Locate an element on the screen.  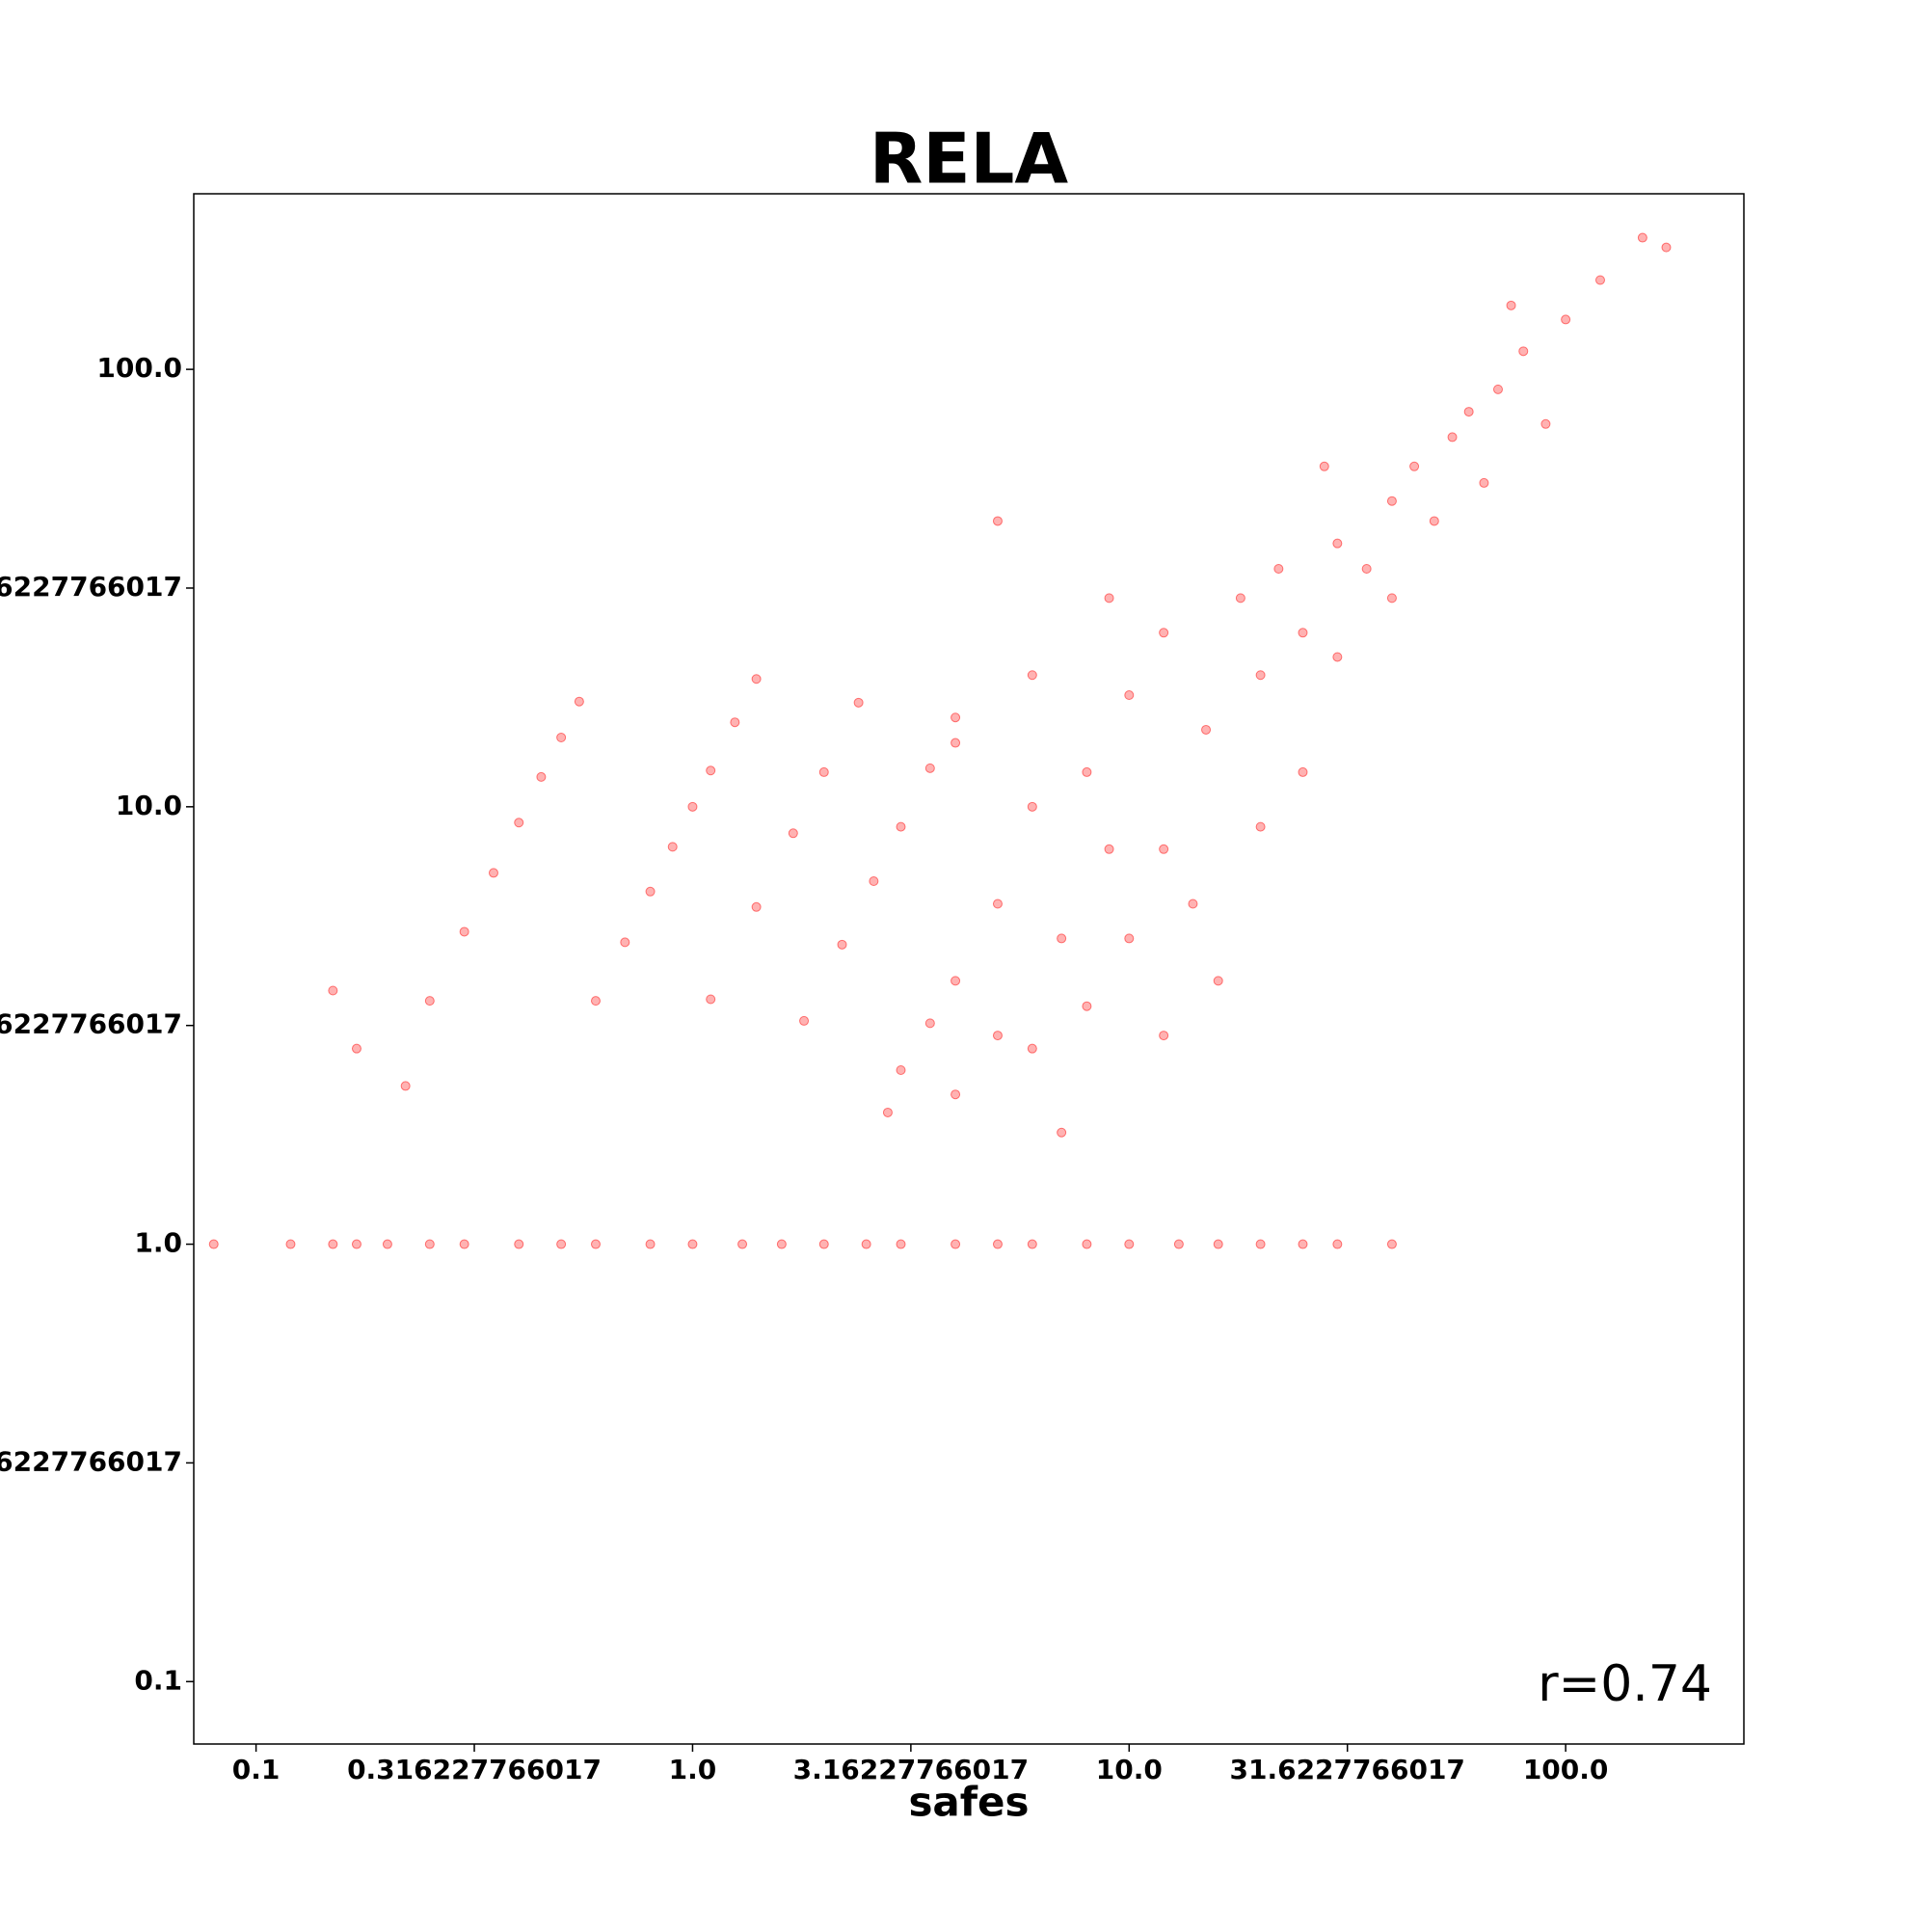
y-tick-label: 0.1 is located at coordinates (158, 1680).